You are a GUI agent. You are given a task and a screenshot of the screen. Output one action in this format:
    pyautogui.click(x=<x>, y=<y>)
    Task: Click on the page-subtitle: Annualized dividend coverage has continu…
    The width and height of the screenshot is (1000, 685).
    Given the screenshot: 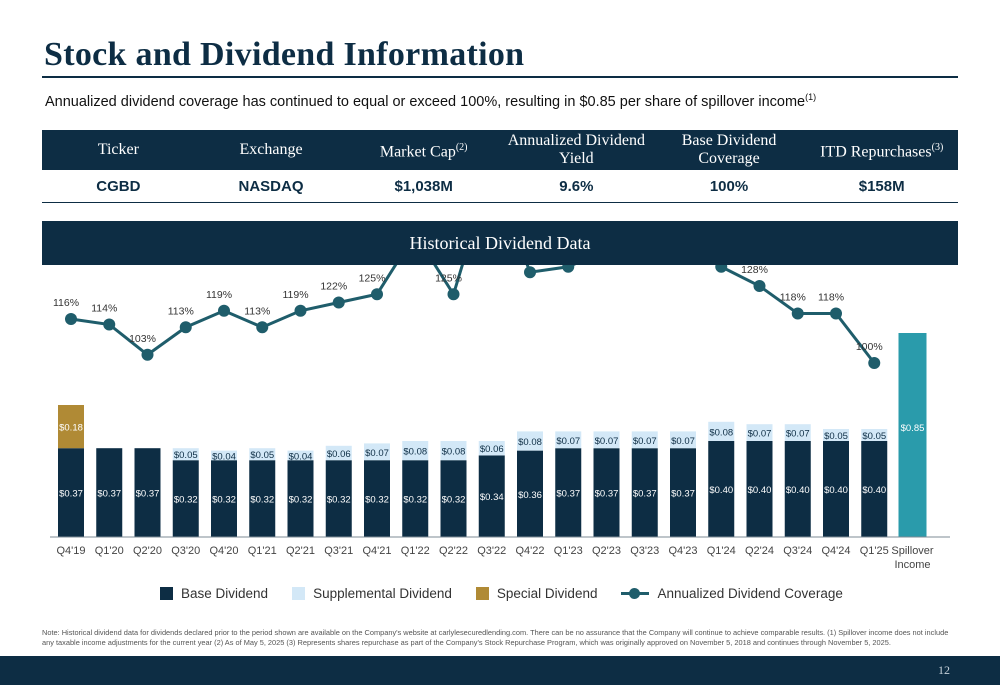 What is the action you would take?
    pyautogui.click(x=430, y=101)
    